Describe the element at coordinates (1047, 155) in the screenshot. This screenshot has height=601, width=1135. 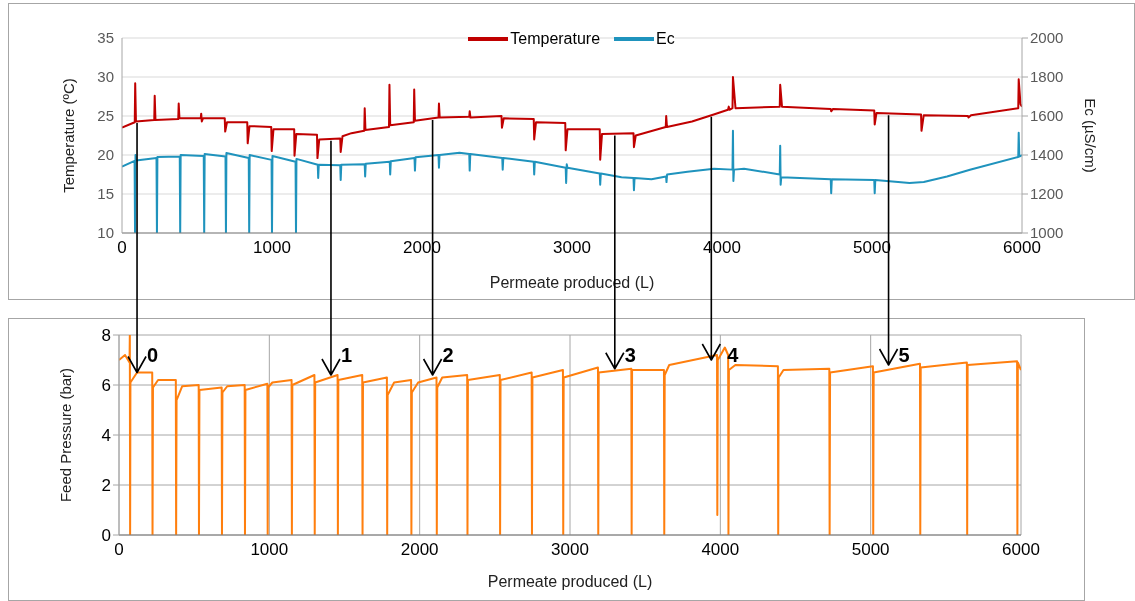
I see `y2-tick-label: 1400` at that location.